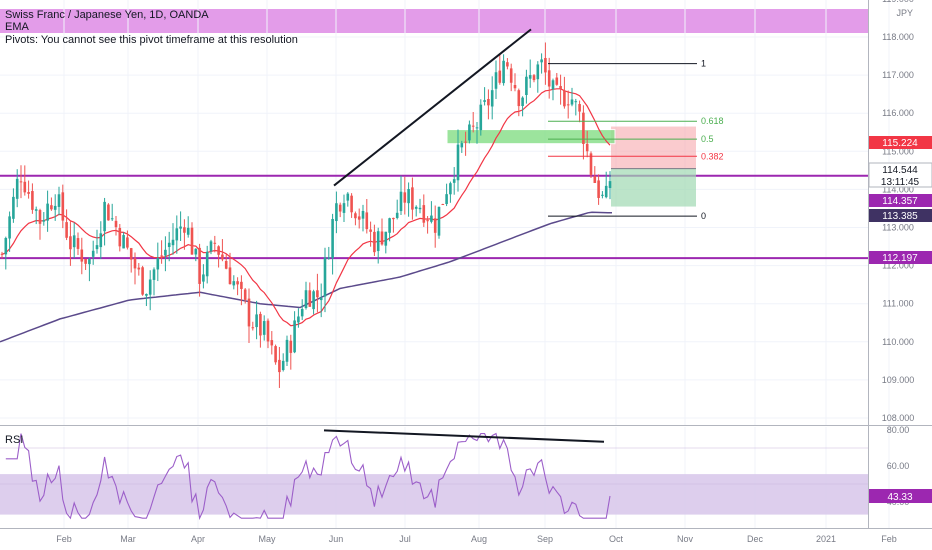  What do you see at coordinates (900, 170) in the screenshot?
I see `price-badge-value: 114.544` at bounding box center [900, 170].